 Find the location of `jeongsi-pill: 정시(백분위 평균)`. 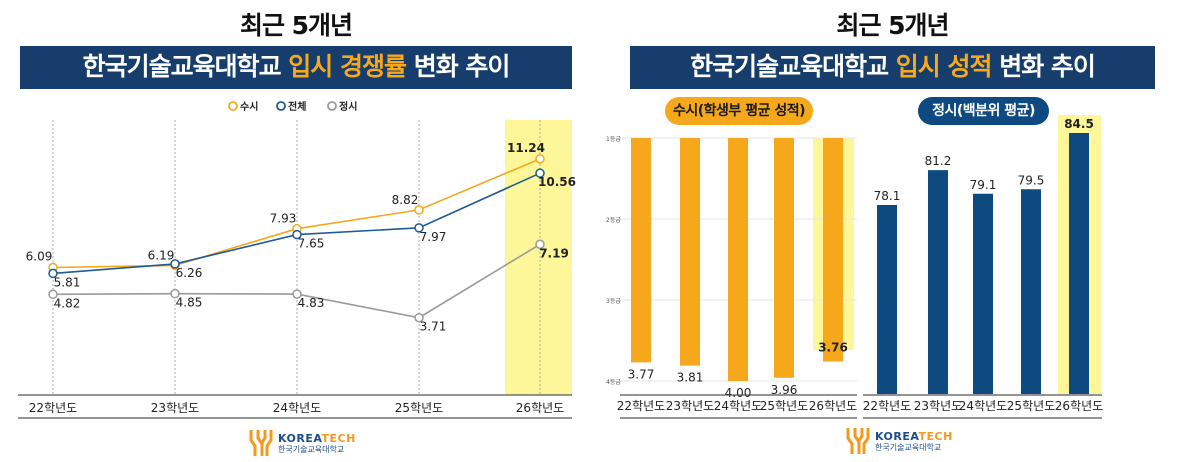

jeongsi-pill: 정시(백분위 평균) is located at coordinates (983, 111).